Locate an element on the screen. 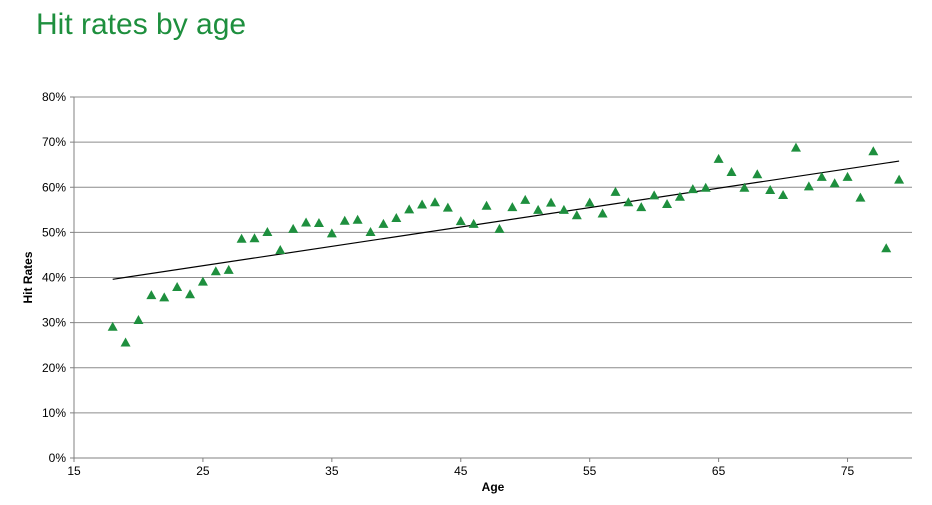 The height and width of the screenshot is (505, 932). y-tick-label: 10% is located at coordinates (54, 413).